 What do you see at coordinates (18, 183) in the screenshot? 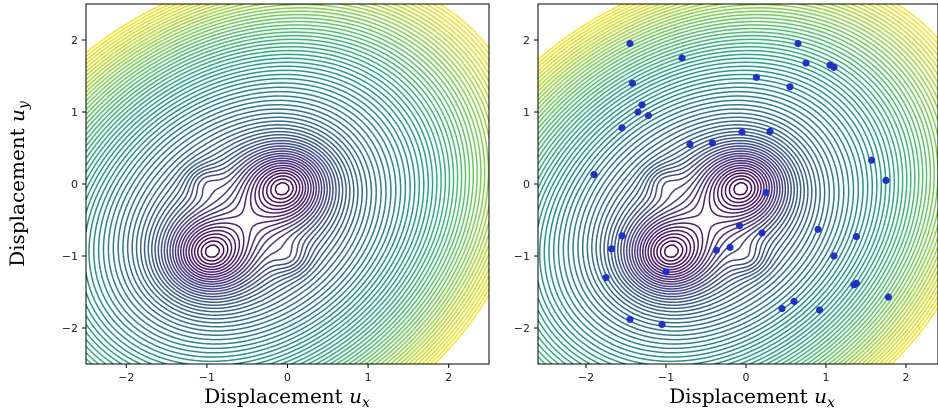
I see `y-axis-label-left: Displacement uy` at bounding box center [18, 183].